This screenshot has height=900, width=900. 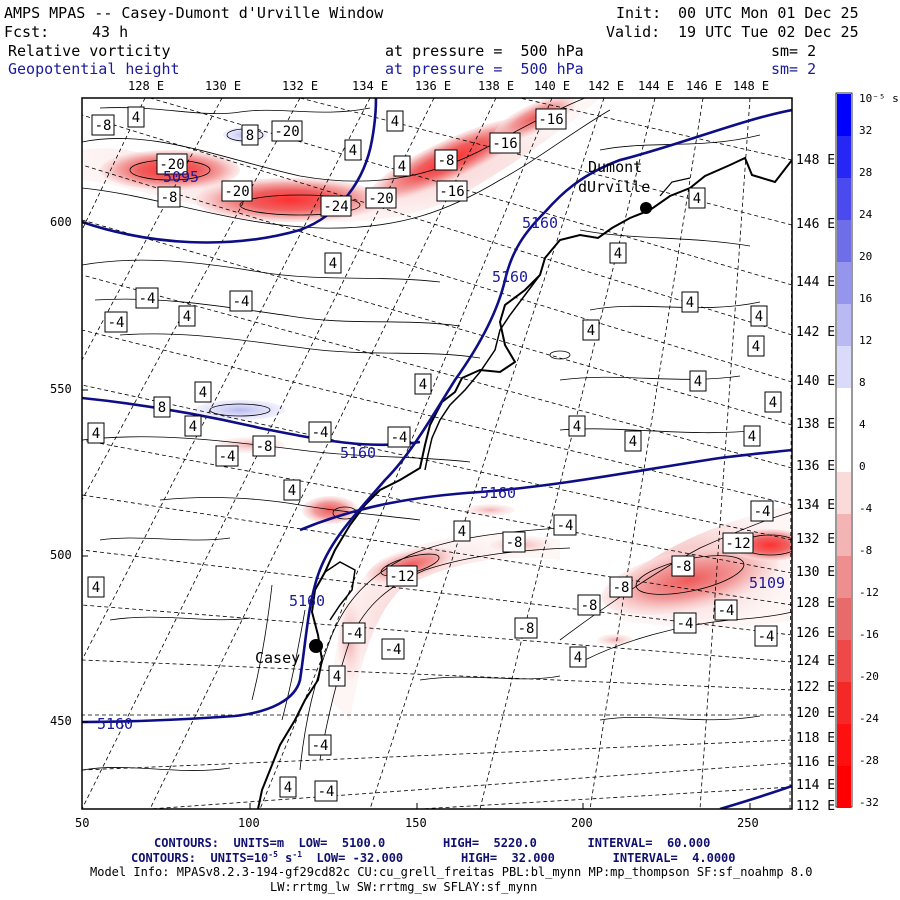 I want to click on svg-text: -16, so click(x=504, y=144).